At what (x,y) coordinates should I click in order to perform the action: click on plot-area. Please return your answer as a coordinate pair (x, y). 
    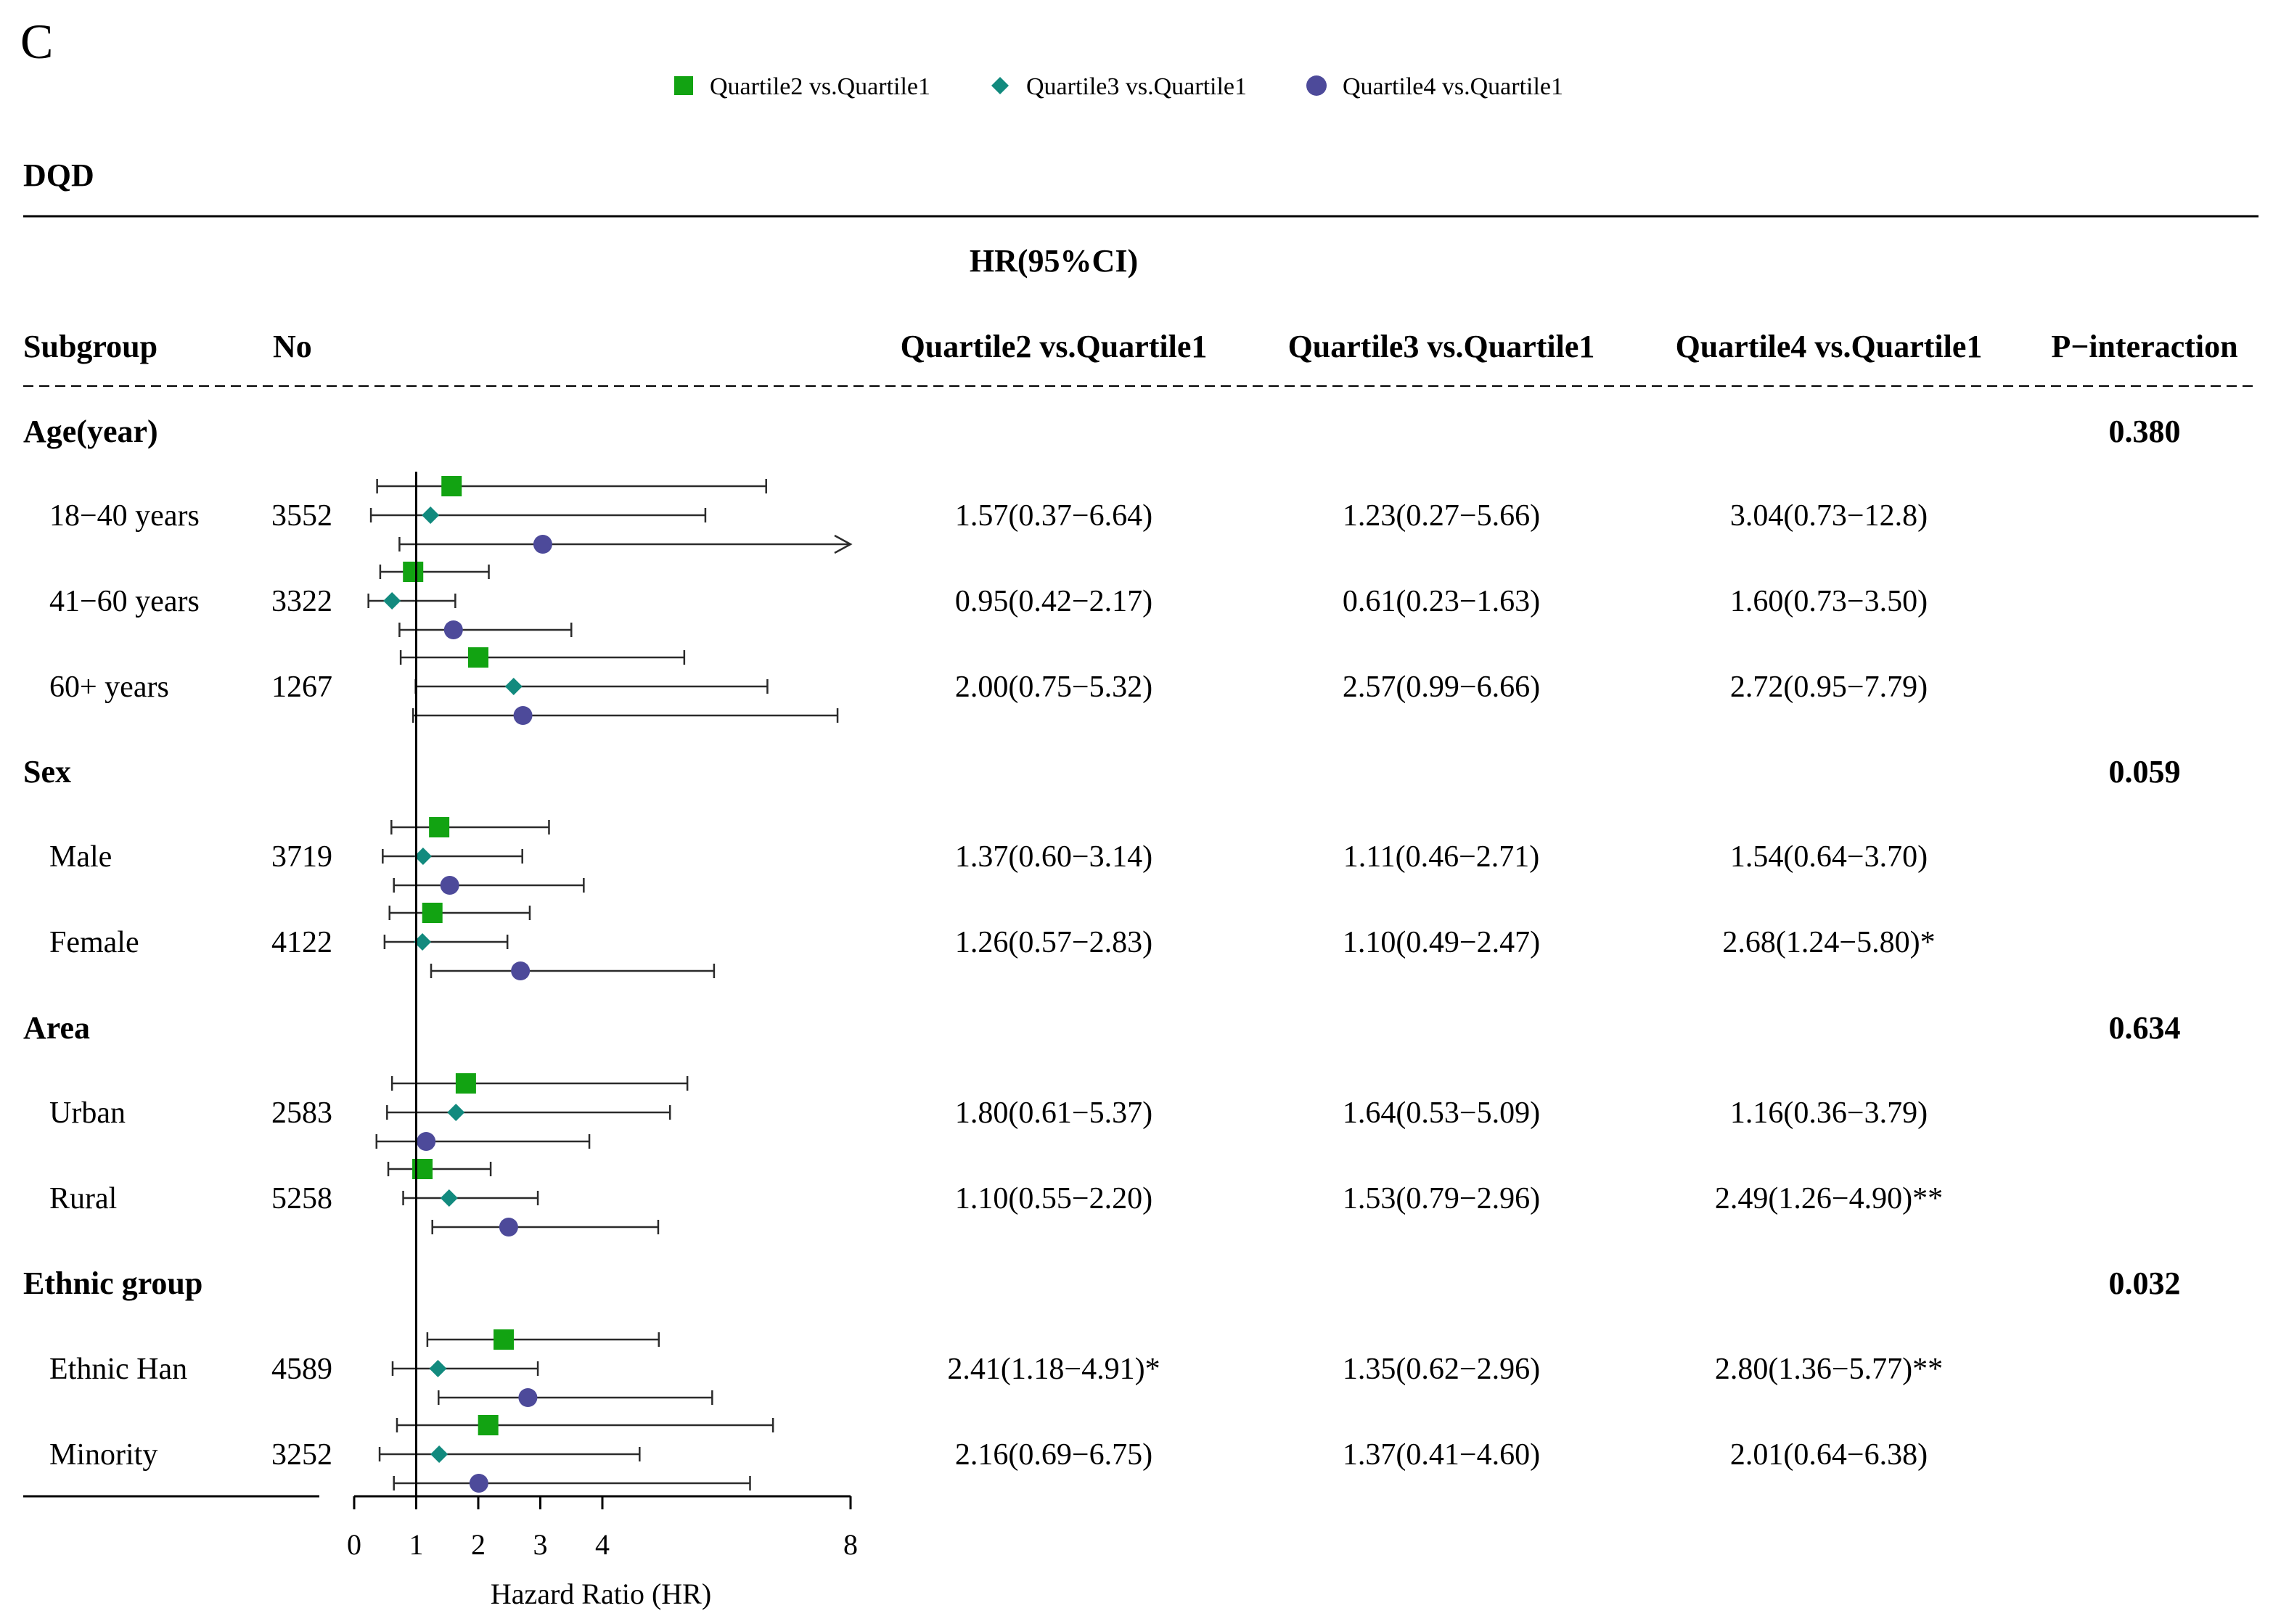
    Looking at the image, I should click on (610, 985).